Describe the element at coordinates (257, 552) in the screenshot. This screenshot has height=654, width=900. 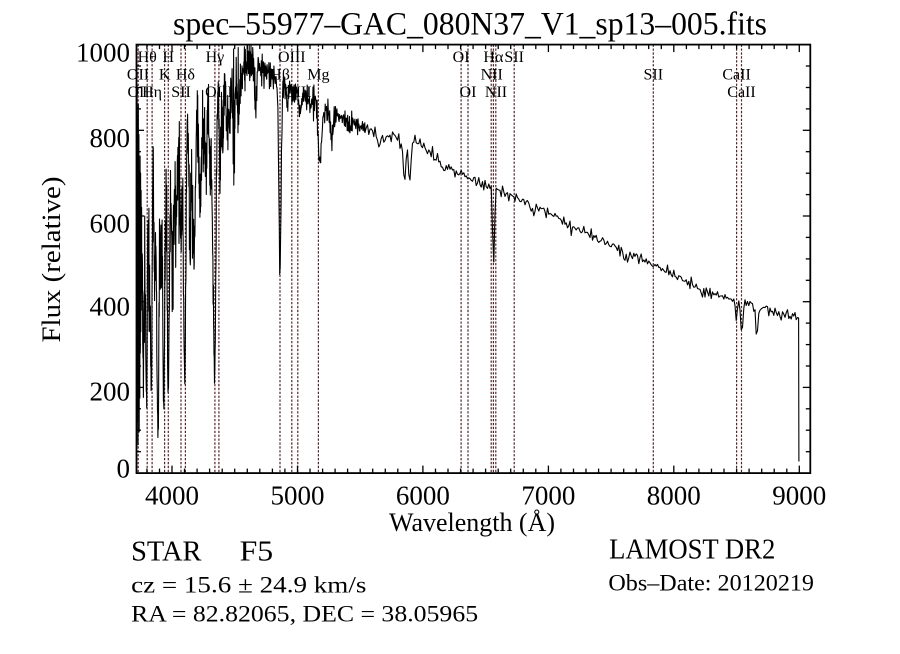
I see `svg-text: F5` at that location.